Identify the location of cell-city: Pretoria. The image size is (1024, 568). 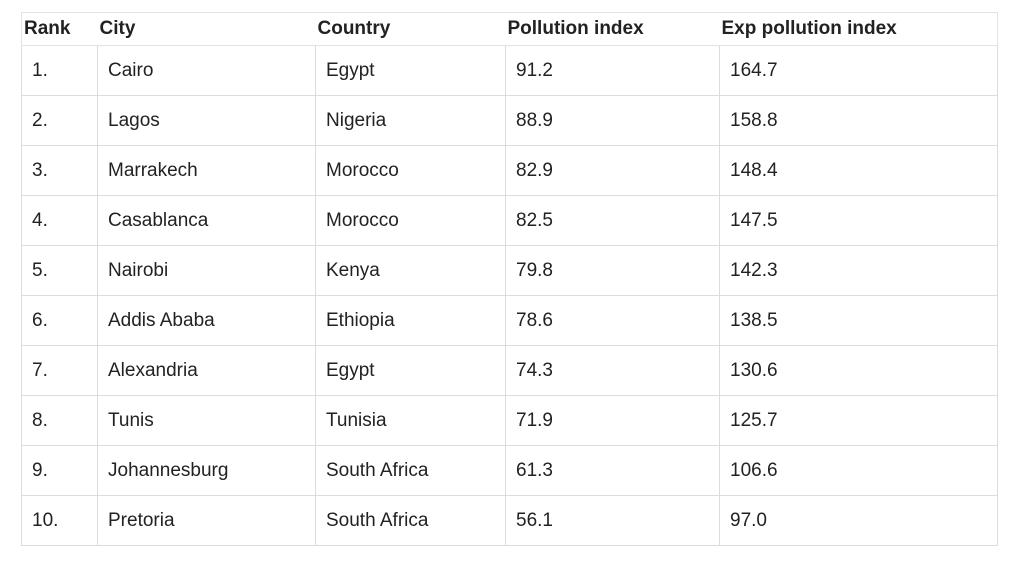
(206, 520).